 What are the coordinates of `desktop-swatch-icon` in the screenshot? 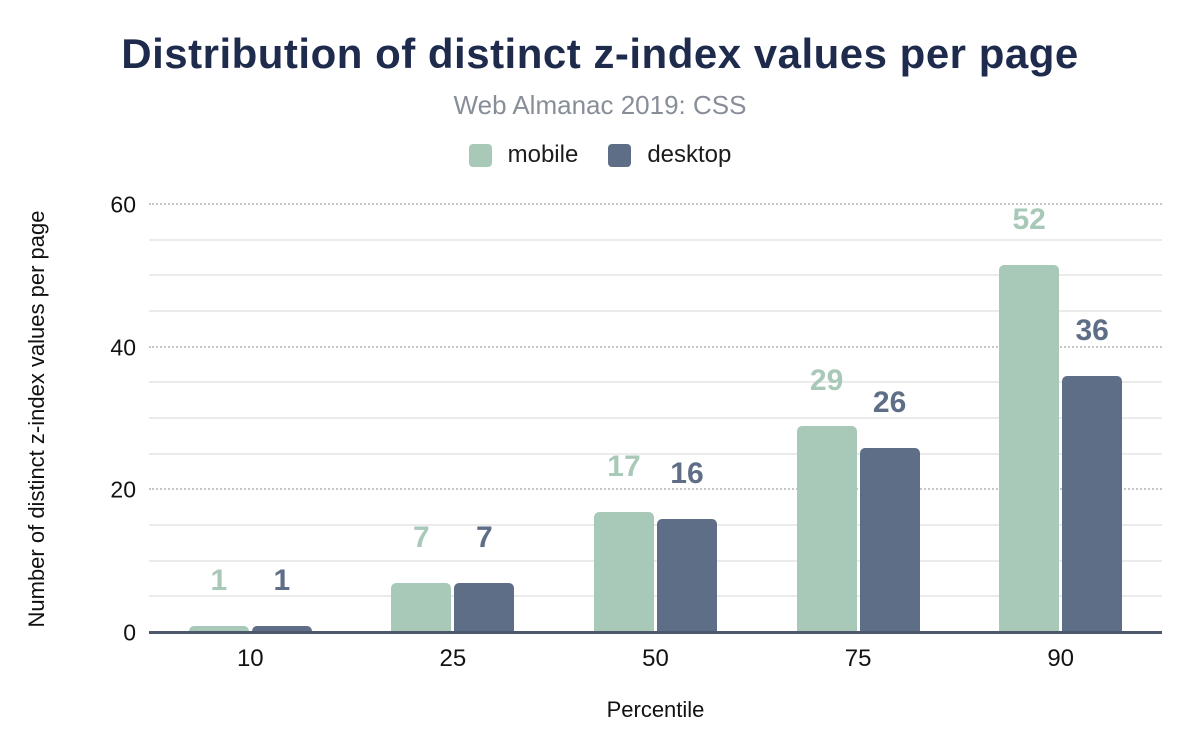 It's located at (620, 155).